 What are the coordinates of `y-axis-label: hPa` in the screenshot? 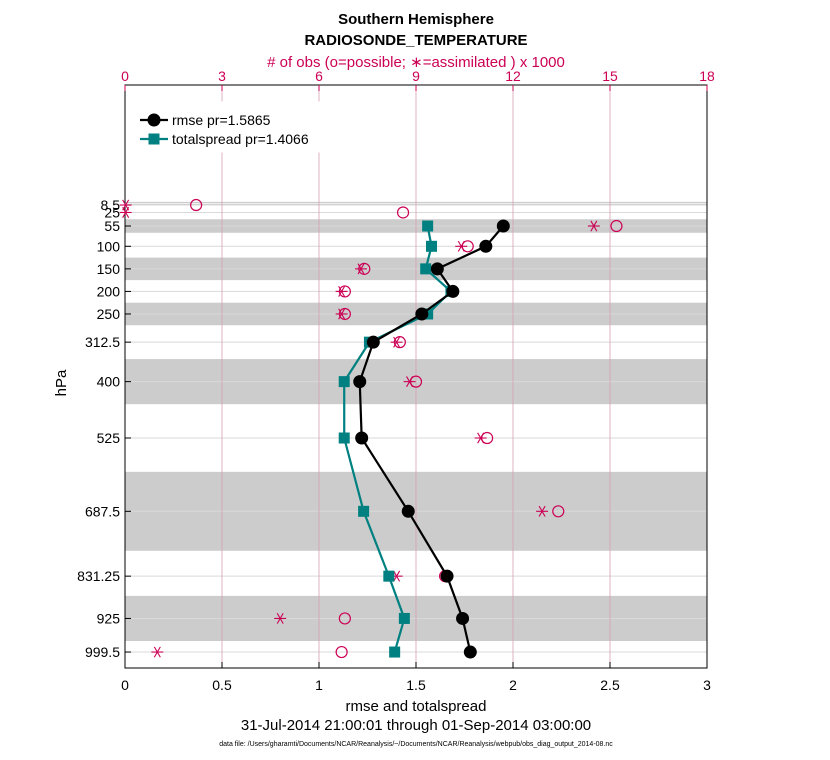 It's located at (61, 382).